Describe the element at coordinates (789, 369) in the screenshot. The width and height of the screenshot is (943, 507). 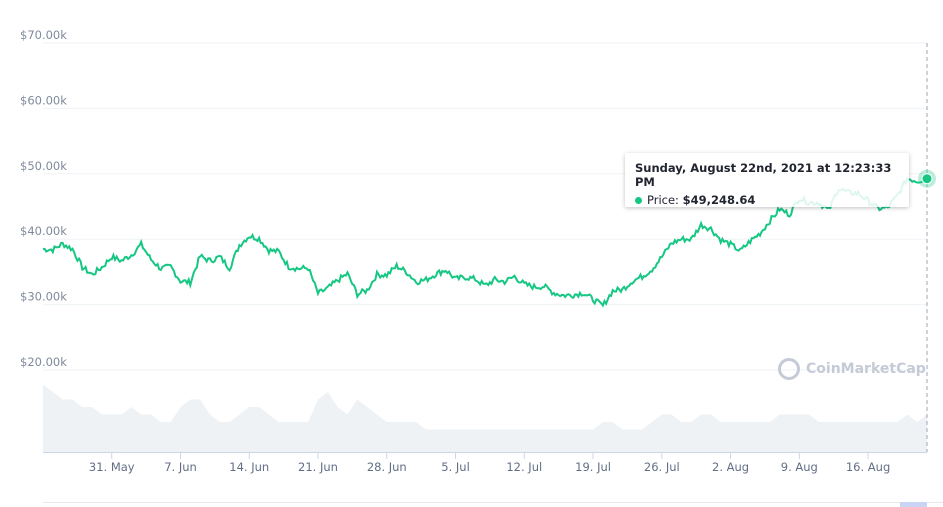
I see `coinmarketcap-logo-icon` at that location.